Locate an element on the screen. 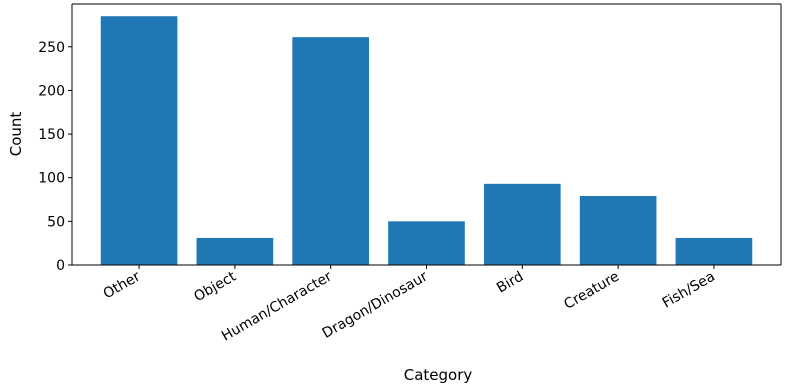 Image resolution: width=795 pixels, height=386 pixels. y-tick-label: 150 is located at coordinates (51, 135).